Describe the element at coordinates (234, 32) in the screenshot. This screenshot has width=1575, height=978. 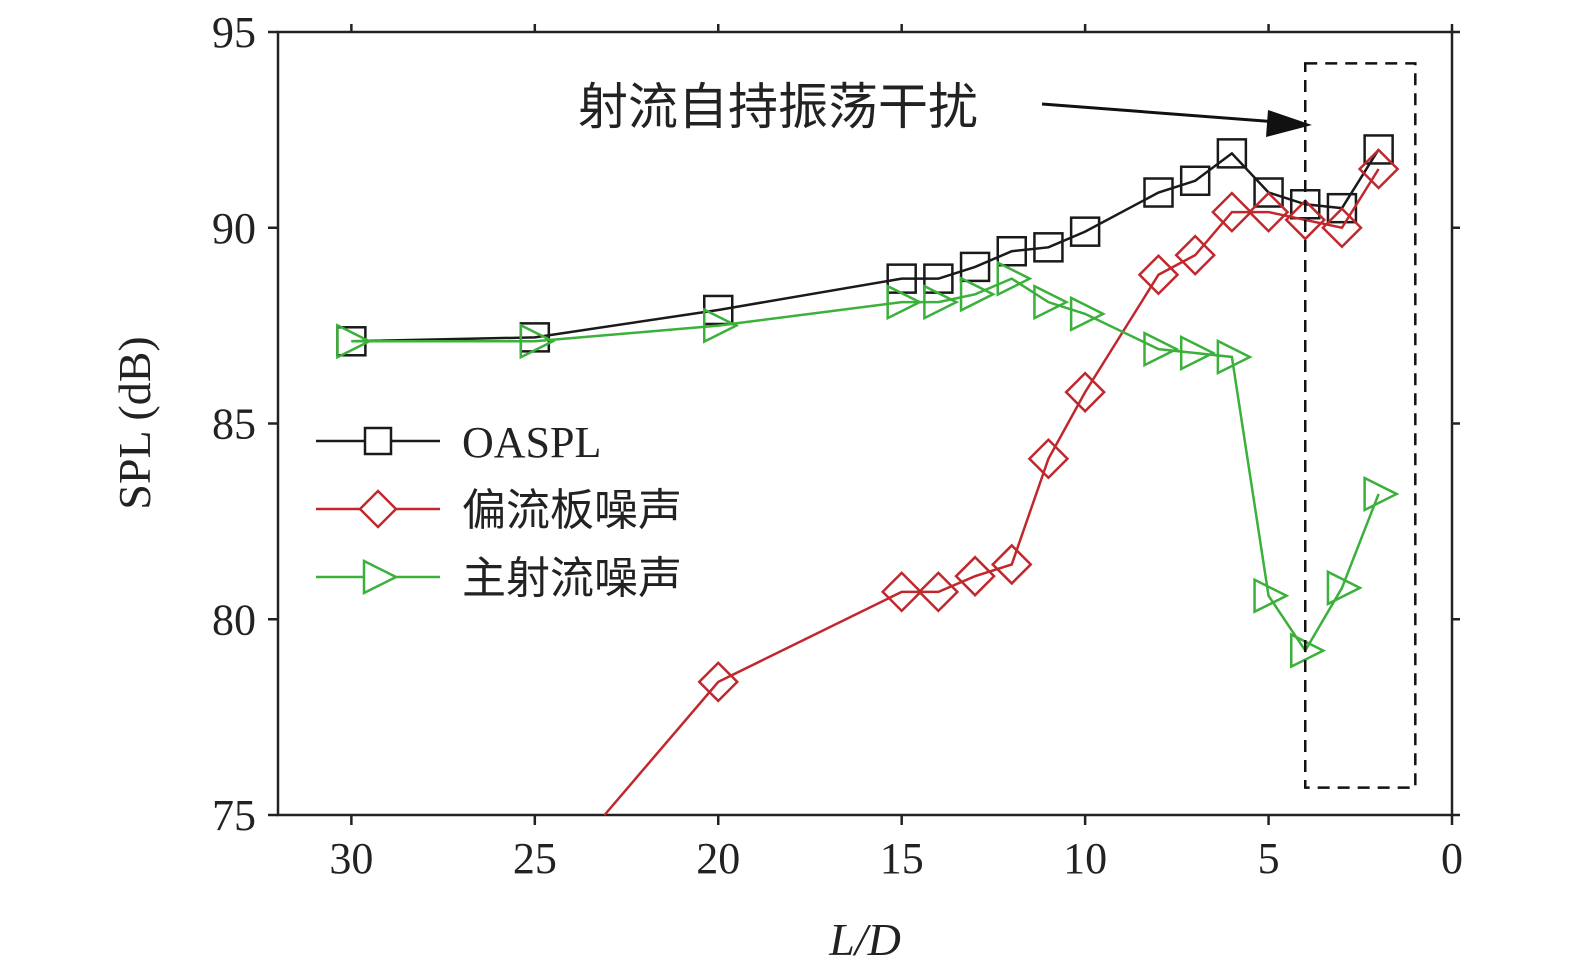
I see `y-tick-label: 95` at that location.